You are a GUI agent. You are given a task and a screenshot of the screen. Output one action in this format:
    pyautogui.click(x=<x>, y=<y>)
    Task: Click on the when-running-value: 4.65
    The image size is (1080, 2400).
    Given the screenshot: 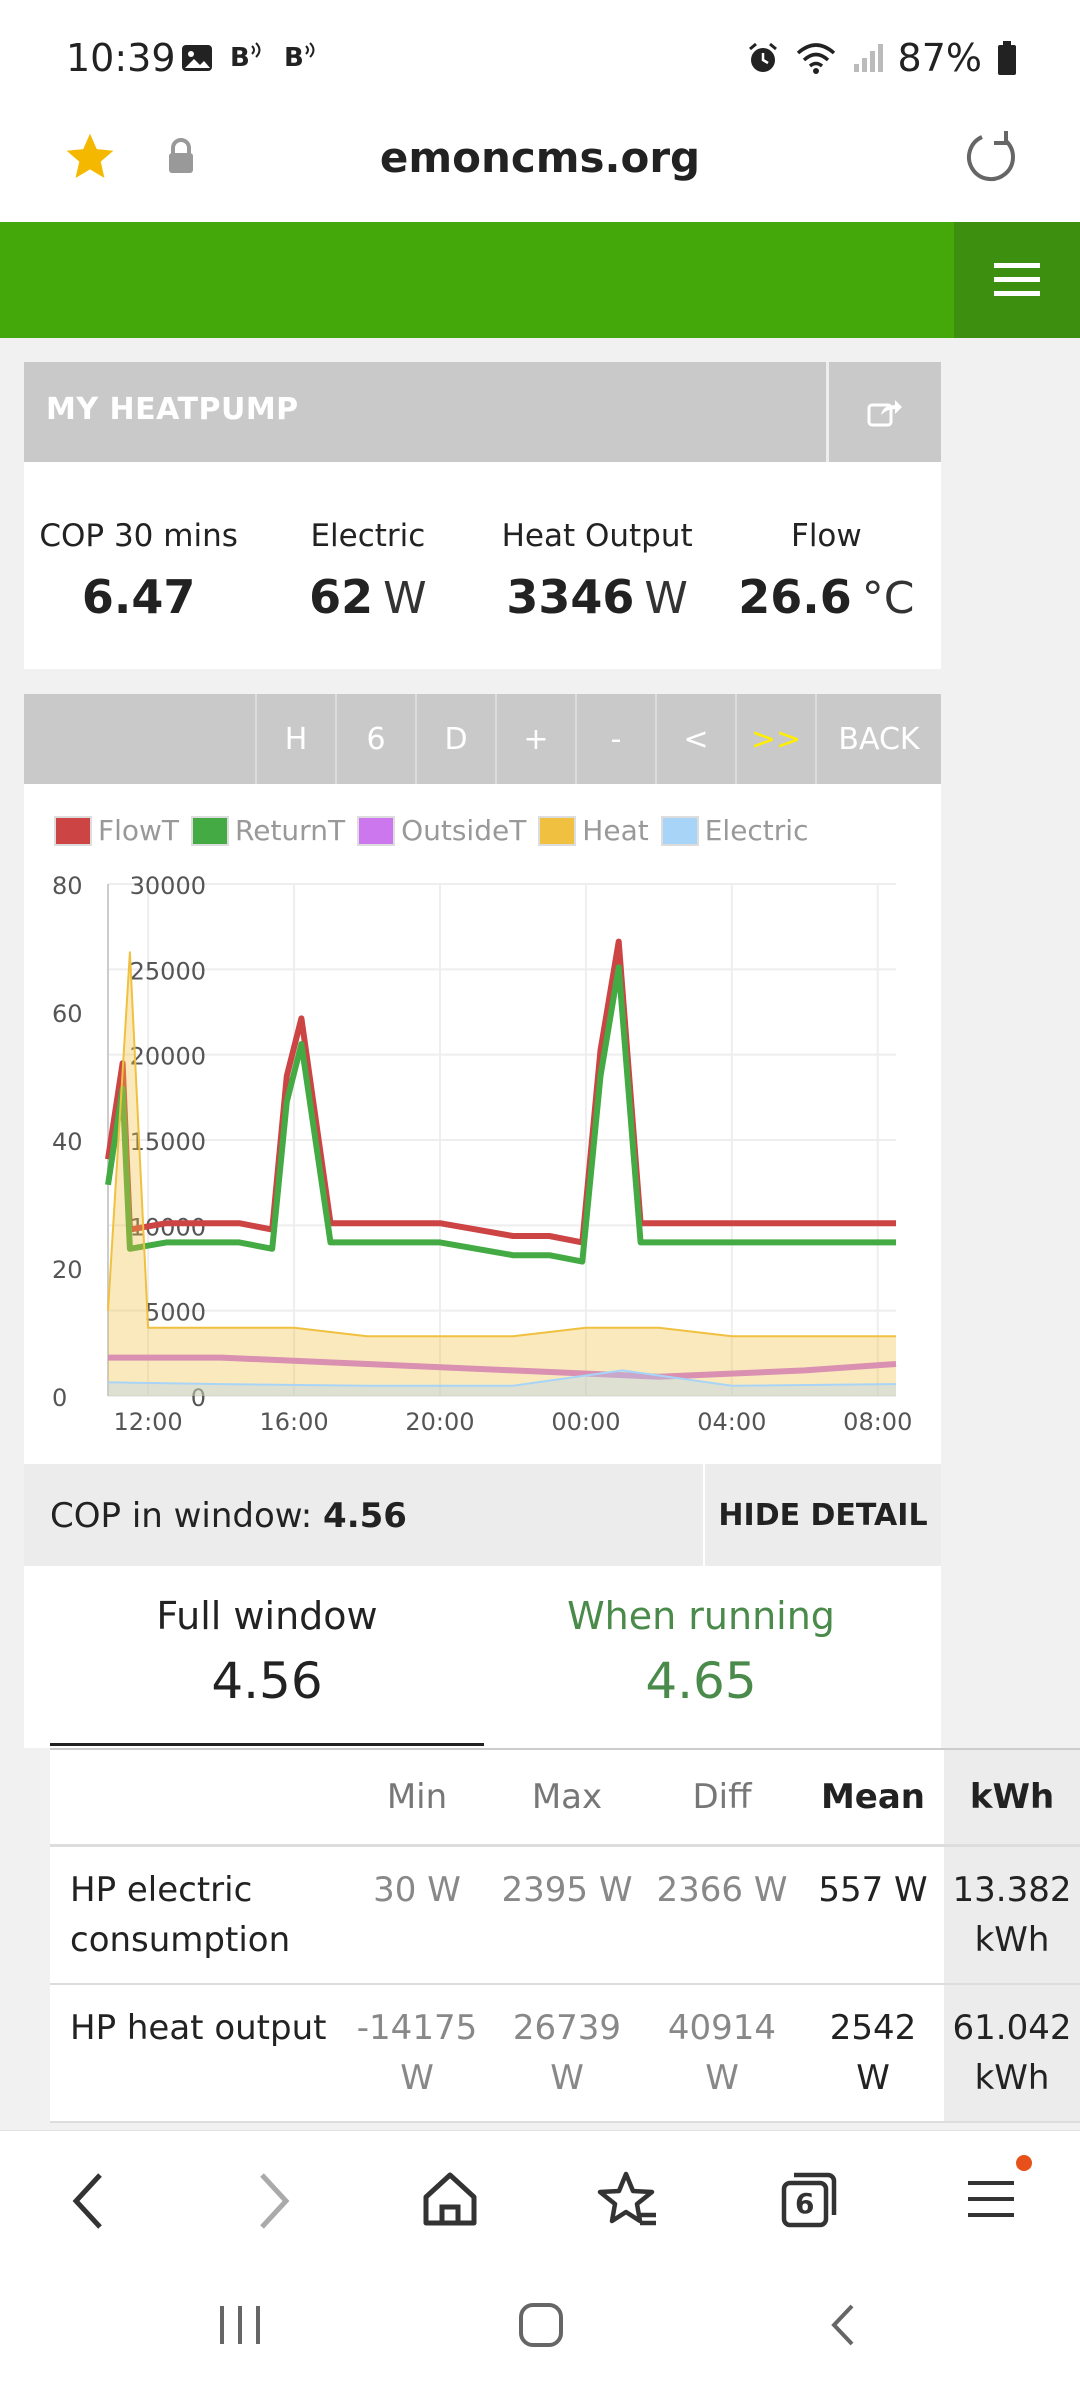 What is the action you would take?
    pyautogui.click(x=701, y=1681)
    